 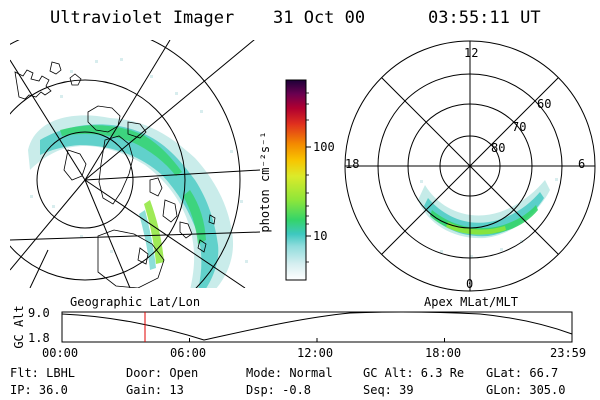 What do you see at coordinates (519, 127) in the screenshot?
I see `mlat-label-70: 70` at bounding box center [519, 127].